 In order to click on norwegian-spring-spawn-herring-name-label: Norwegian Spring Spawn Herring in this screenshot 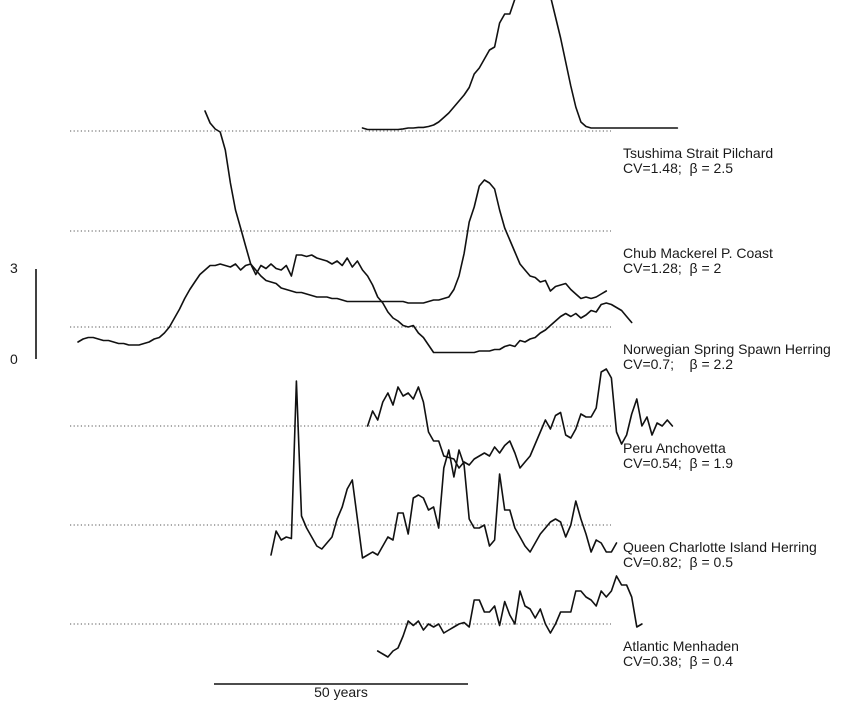, I will do `click(727, 349)`.